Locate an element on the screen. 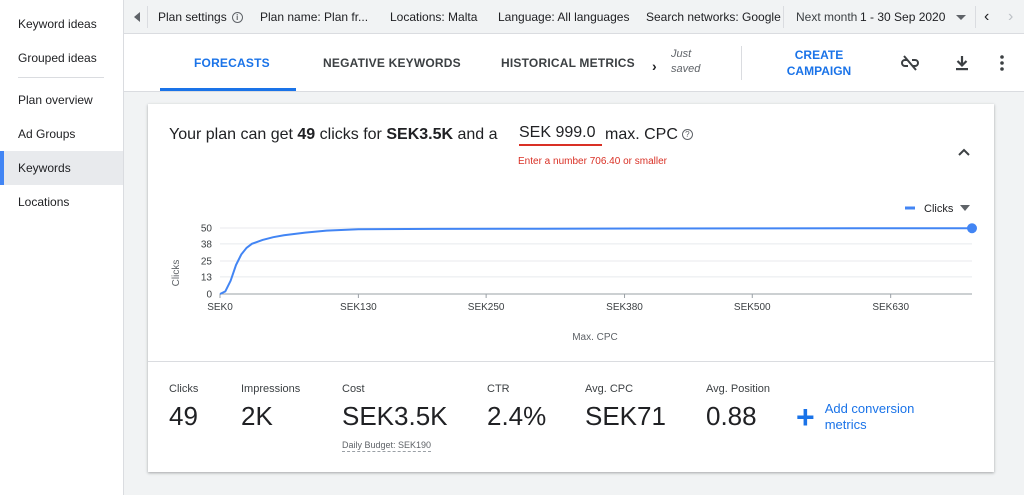  metric-value: SEK3.5K is located at coordinates (395, 416).